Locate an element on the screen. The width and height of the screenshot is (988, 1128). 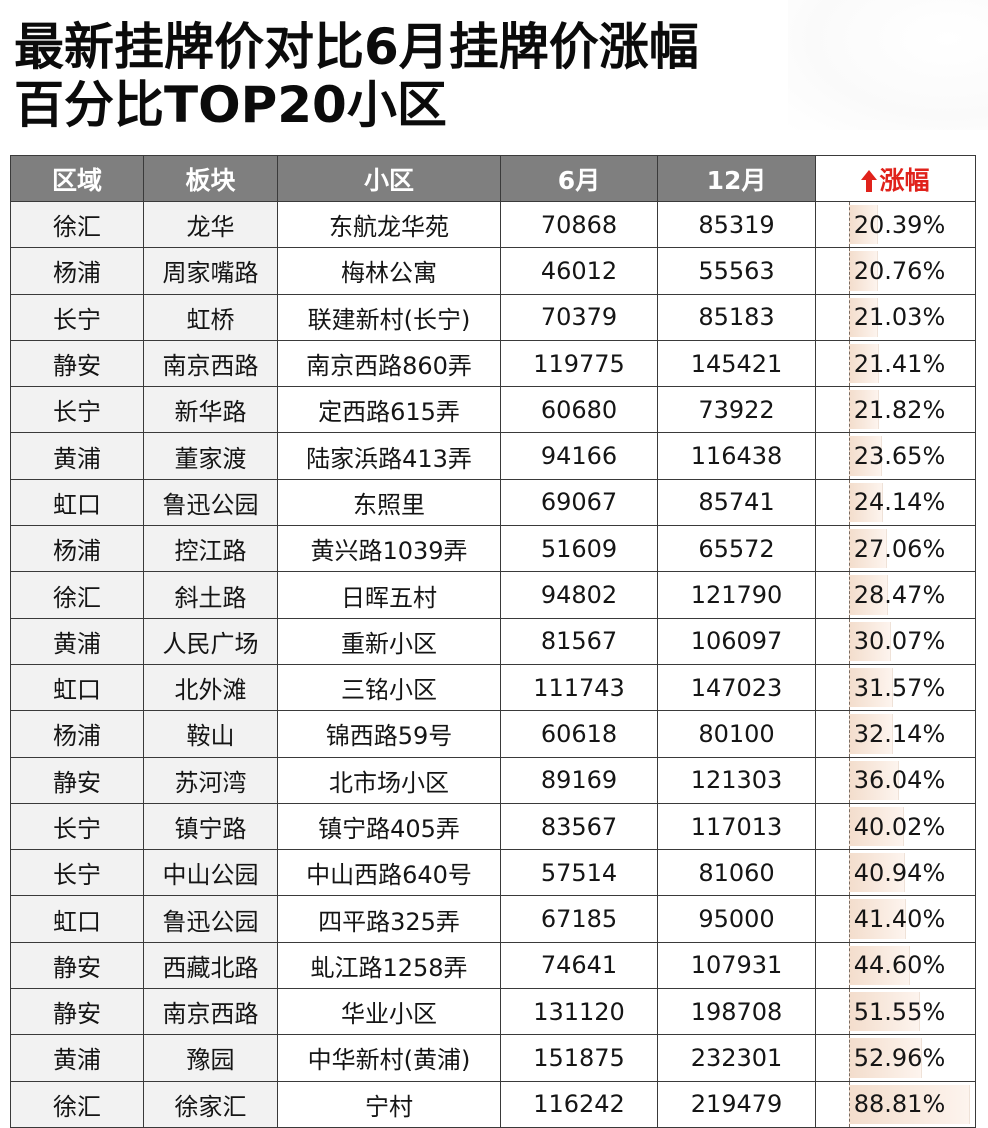
table-row: 长宁 镇宁路 镇宁路405弄 83567 117013 40.02% is located at coordinates (493, 826).